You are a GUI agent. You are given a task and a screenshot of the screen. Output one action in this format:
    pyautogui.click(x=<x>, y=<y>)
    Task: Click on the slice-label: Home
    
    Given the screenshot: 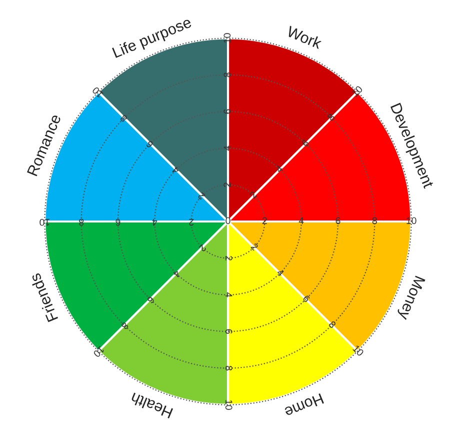 What is the action you would take?
    pyautogui.click(x=304, y=405)
    